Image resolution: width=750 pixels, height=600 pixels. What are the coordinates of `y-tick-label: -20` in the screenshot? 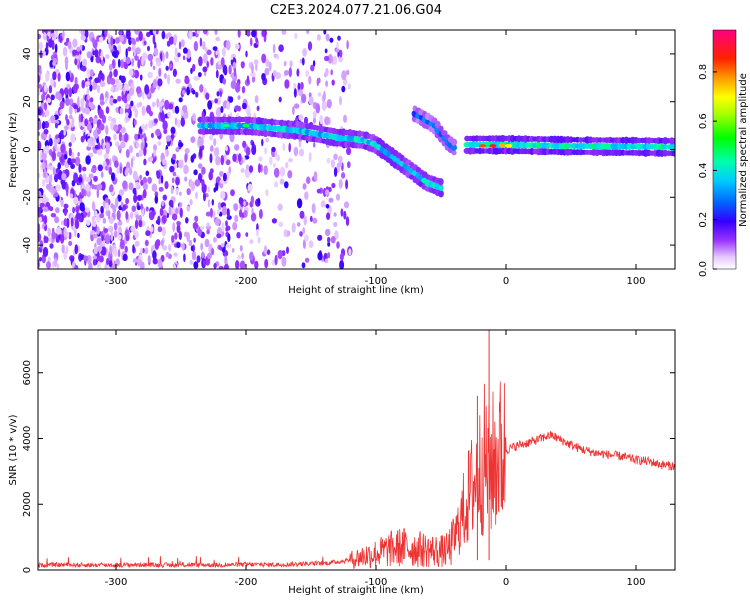 It's located at (27, 197).